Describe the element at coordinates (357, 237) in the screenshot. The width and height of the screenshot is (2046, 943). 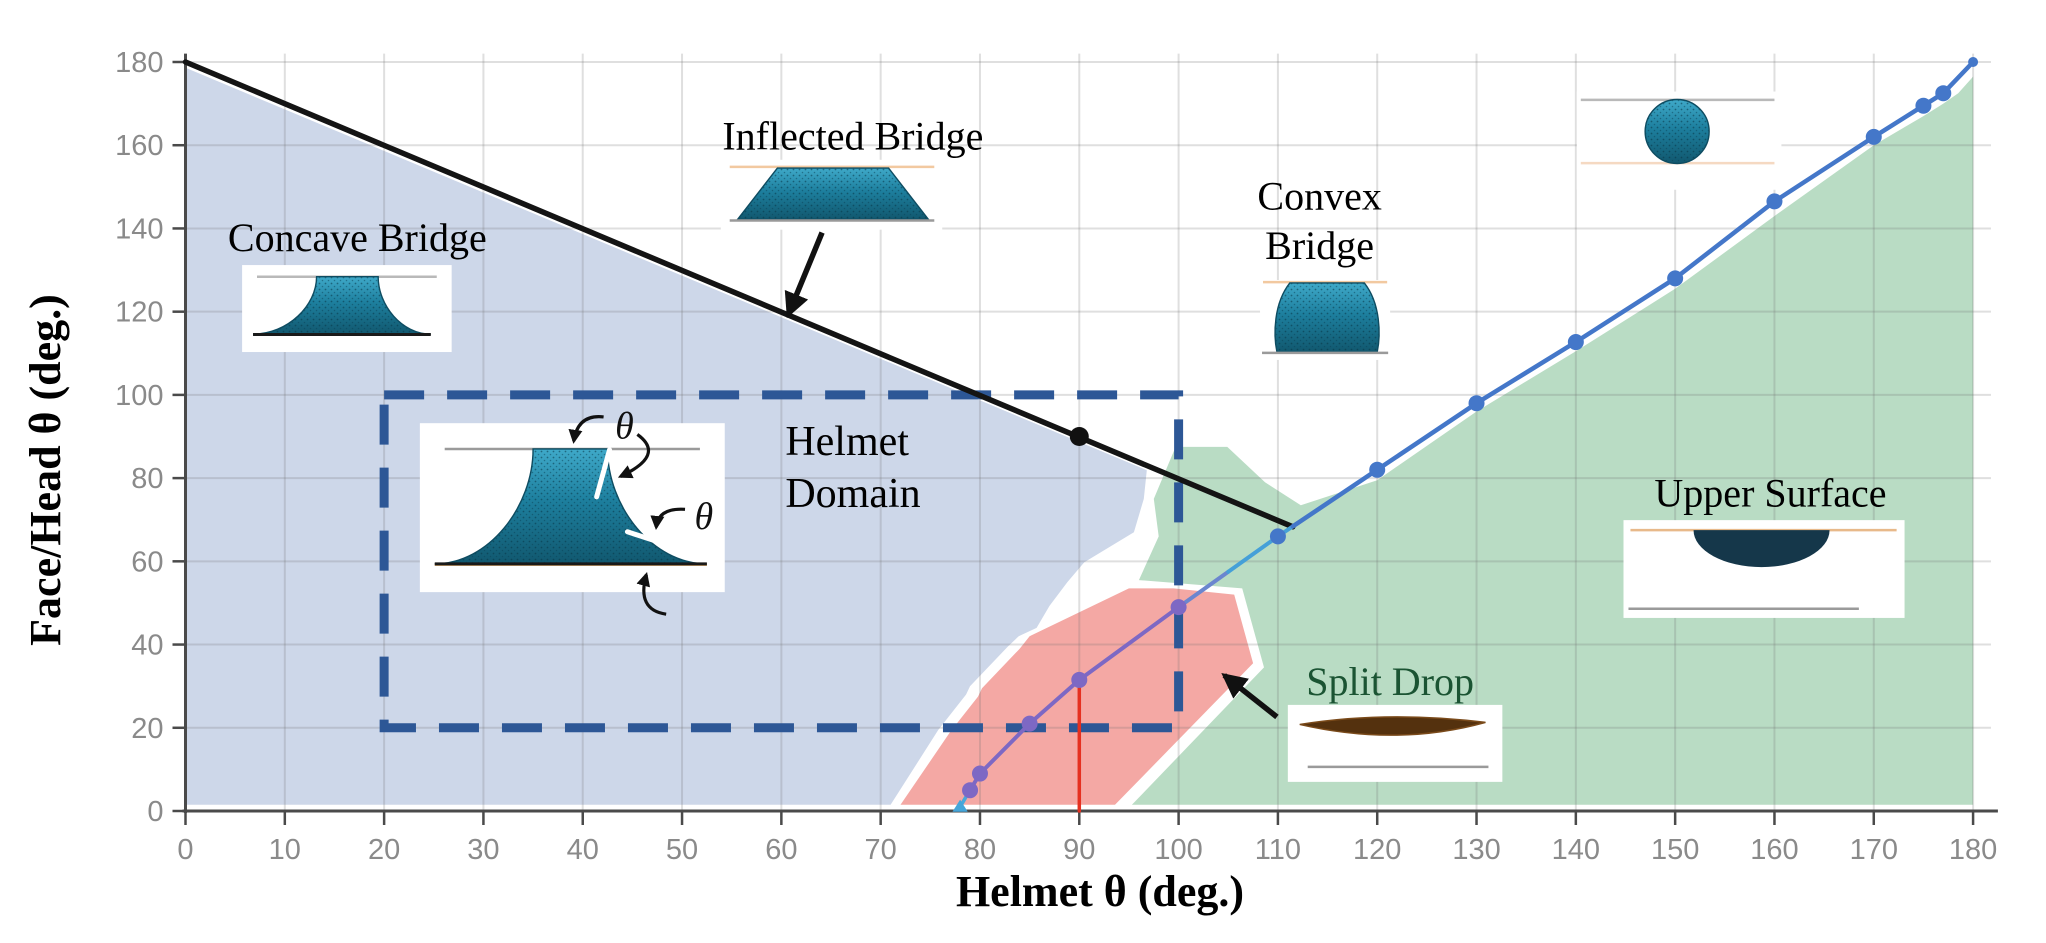
I see `concave-bridge-label: Concave Bridge` at that location.